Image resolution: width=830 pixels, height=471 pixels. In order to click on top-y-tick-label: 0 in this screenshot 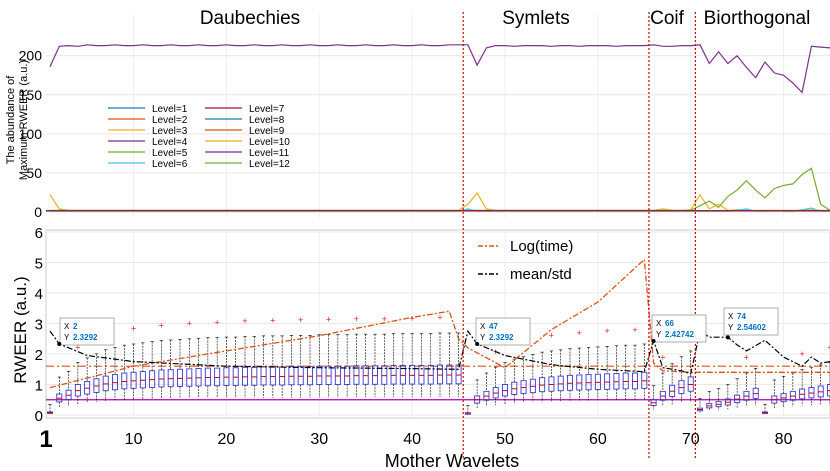, I will do `click(38, 212)`.